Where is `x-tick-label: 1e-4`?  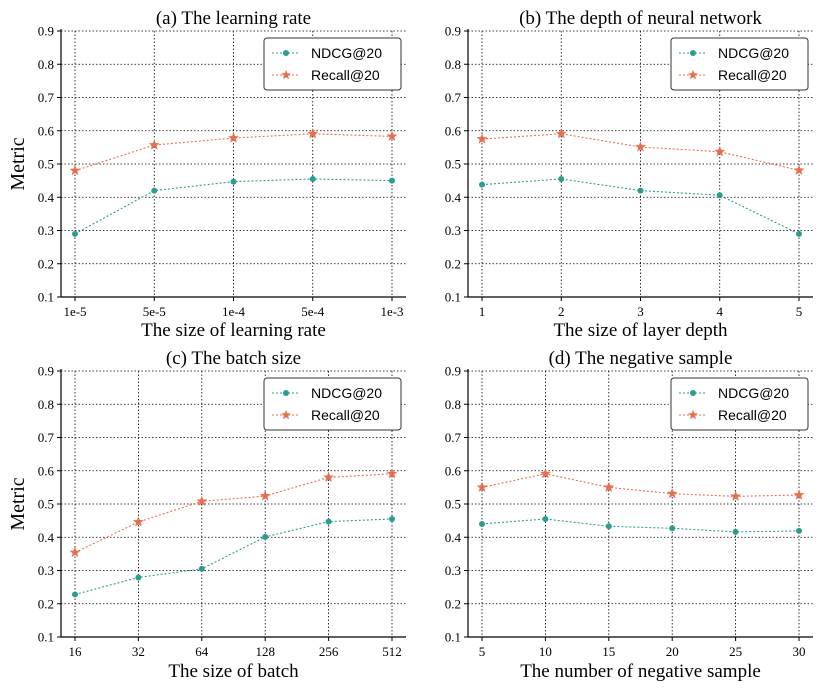
x-tick-label: 1e-4 is located at coordinates (234, 311).